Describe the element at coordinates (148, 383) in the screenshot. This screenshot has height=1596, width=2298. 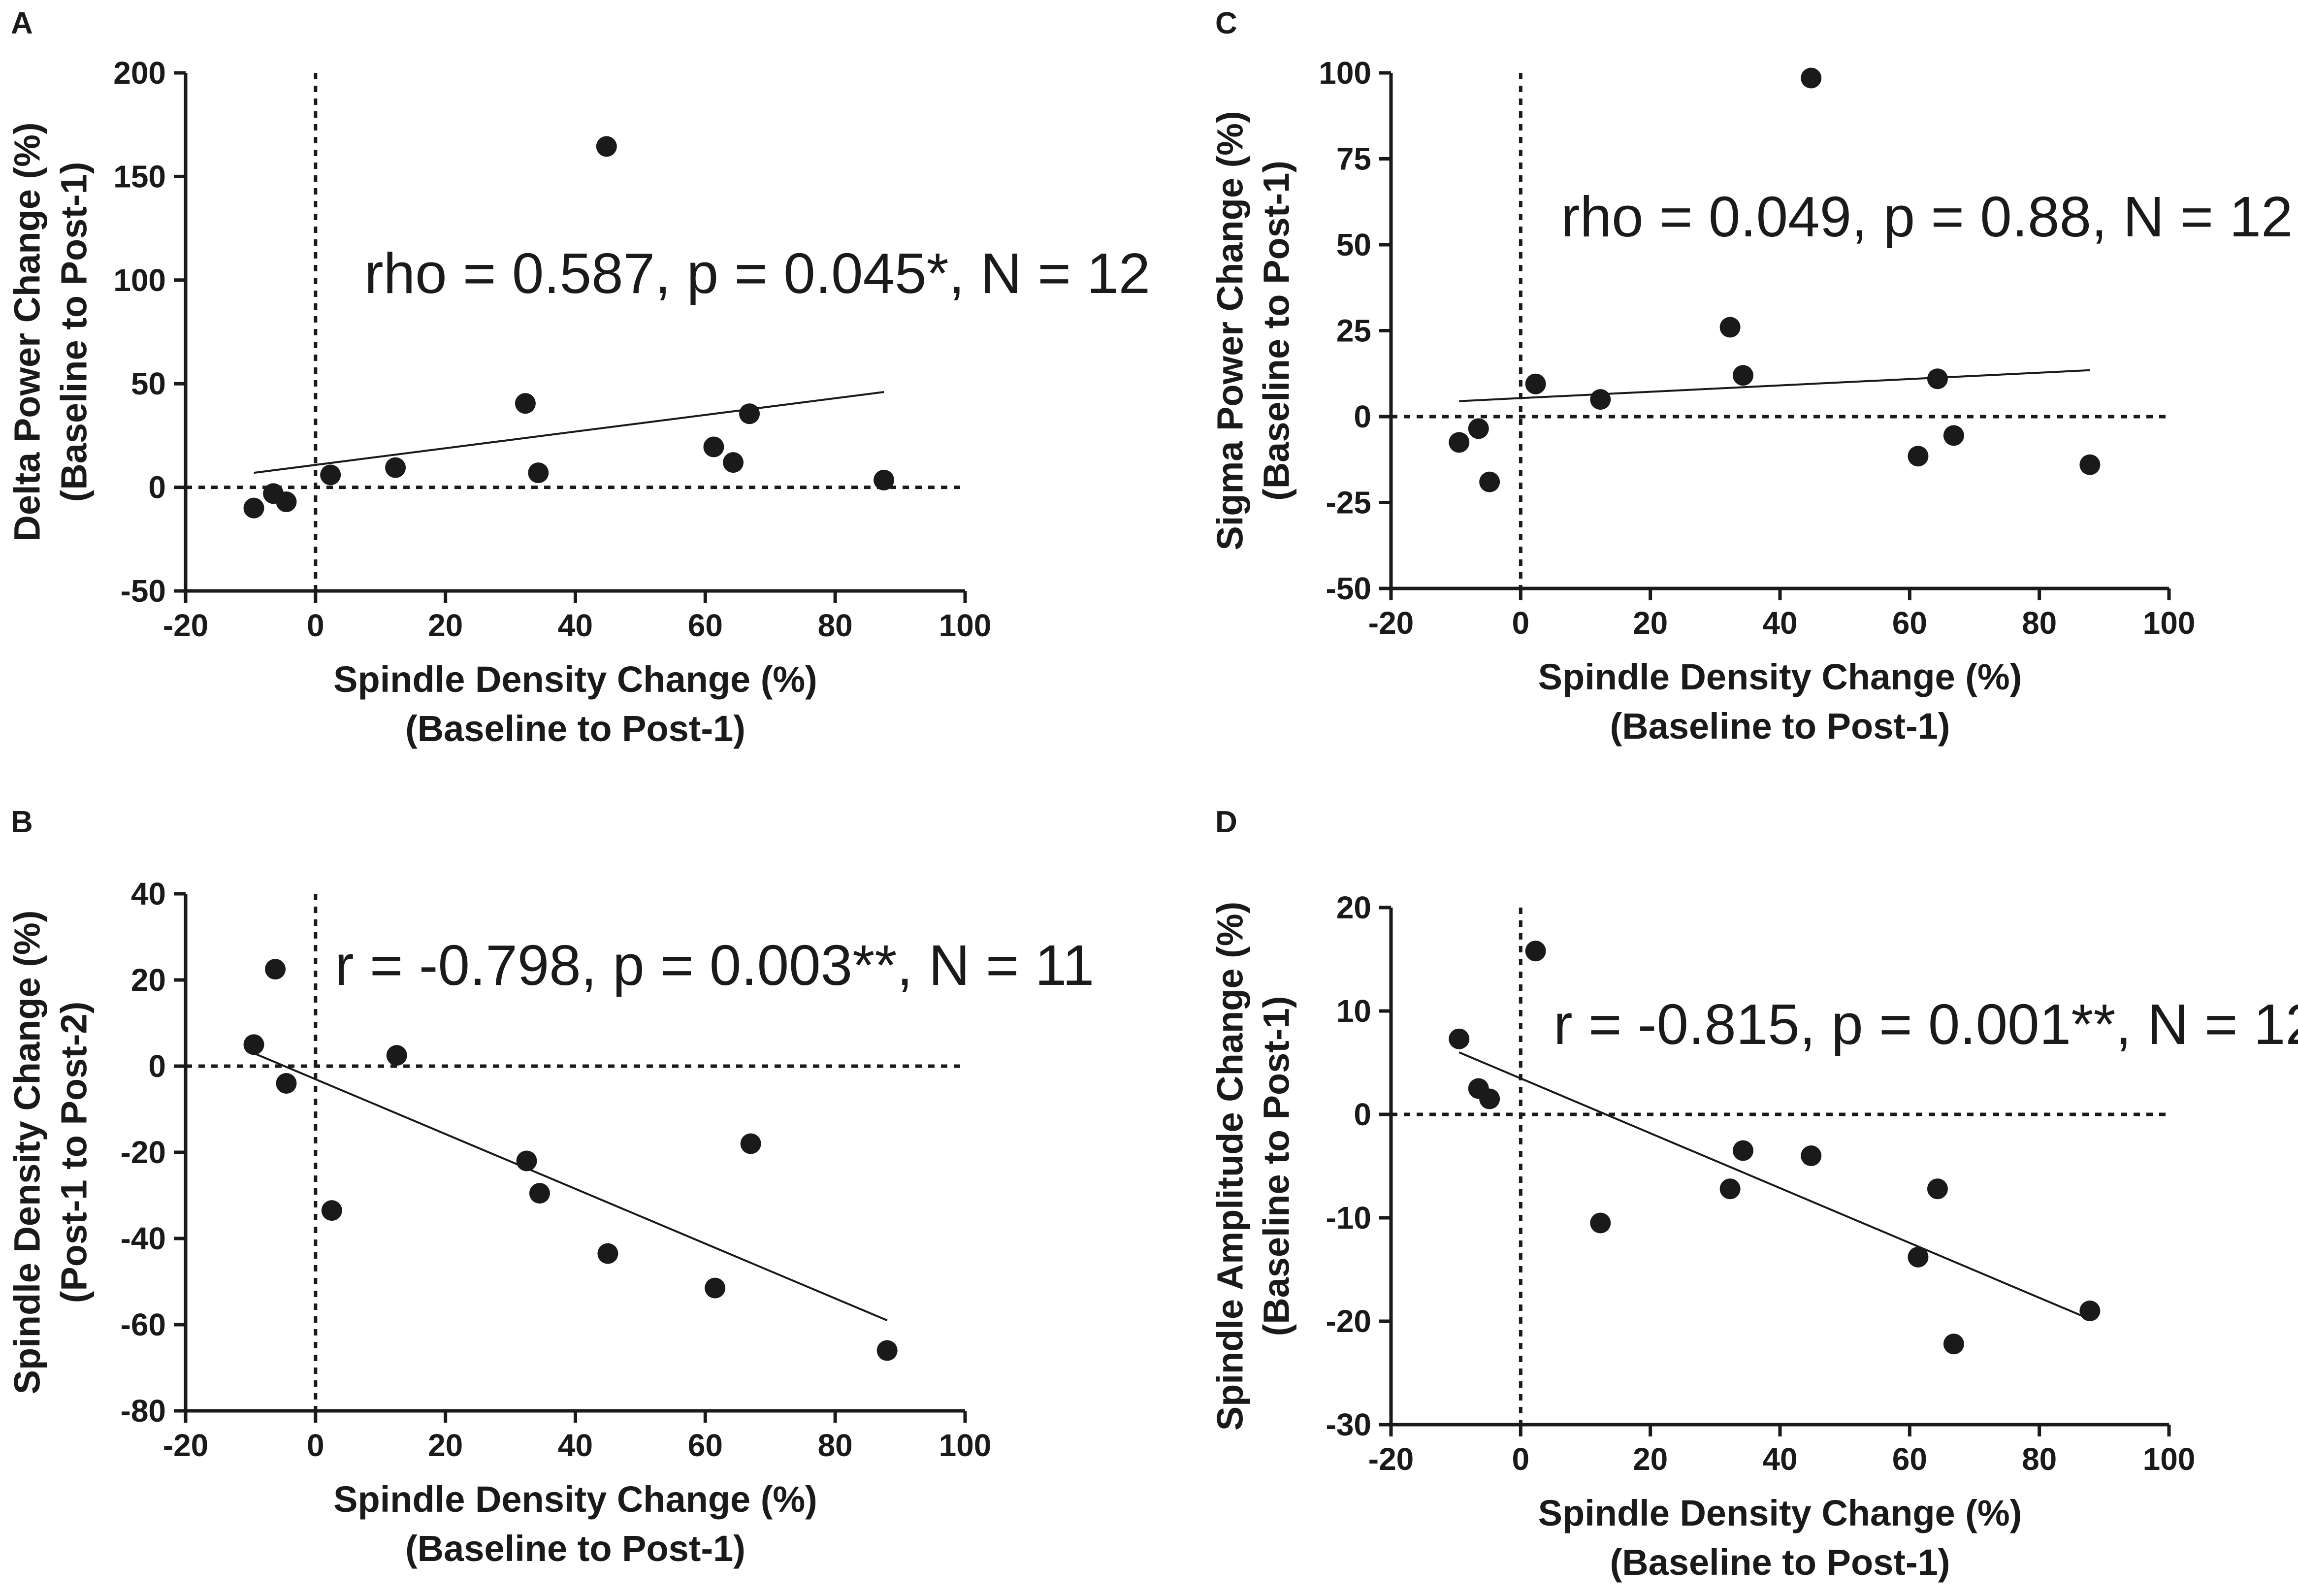
I see `y-tick-label: 50` at that location.